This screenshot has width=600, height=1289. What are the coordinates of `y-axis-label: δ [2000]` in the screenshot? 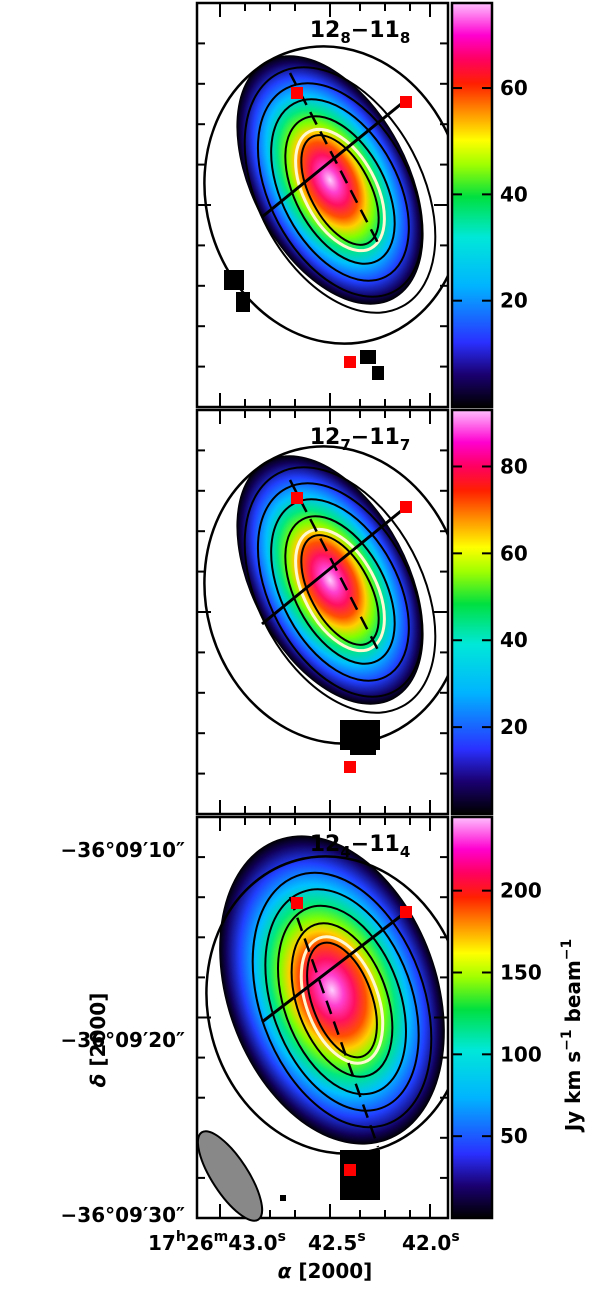 It's located at (98, 1040).